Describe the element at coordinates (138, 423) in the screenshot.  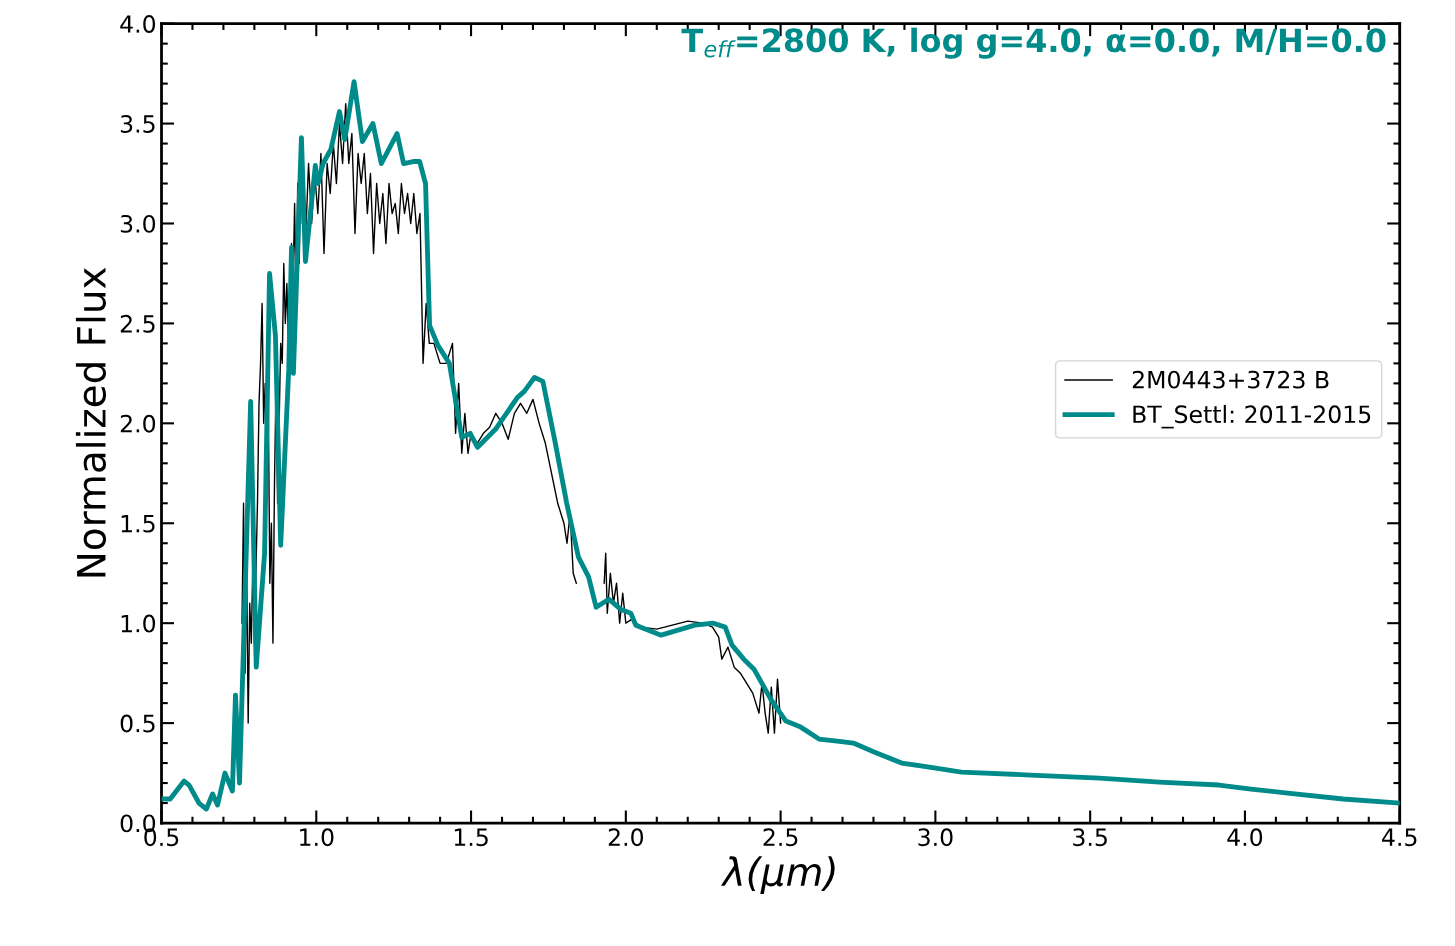
I see `y-tick-label: 2.0` at that location.